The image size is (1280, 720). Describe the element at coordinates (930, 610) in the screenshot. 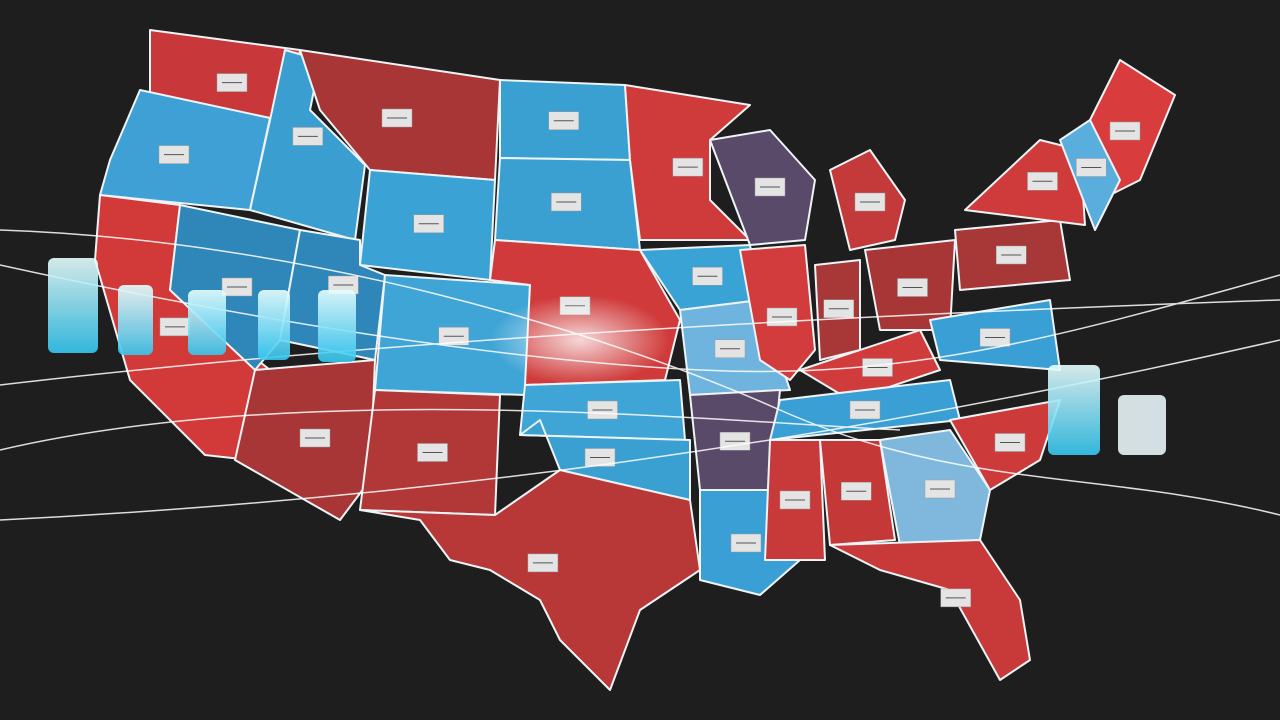

I see `state` at that location.